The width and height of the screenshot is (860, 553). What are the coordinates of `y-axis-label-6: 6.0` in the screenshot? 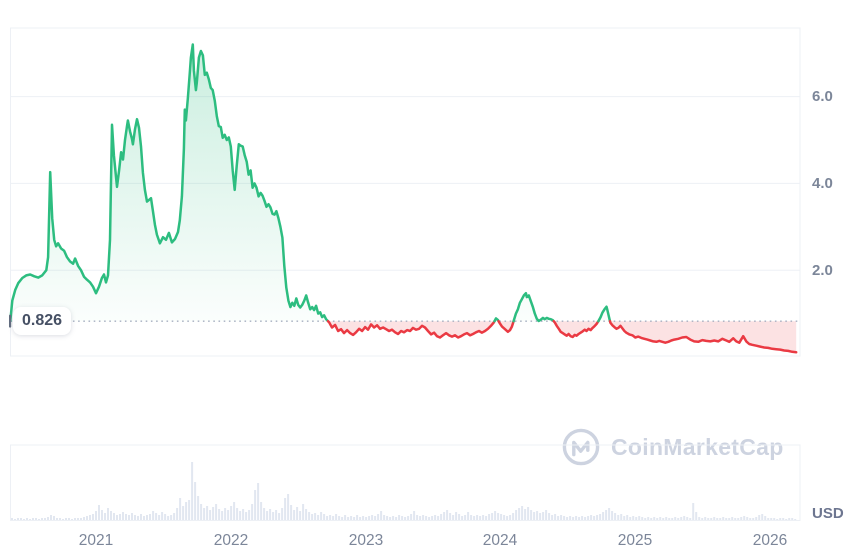 It's located at (822, 96).